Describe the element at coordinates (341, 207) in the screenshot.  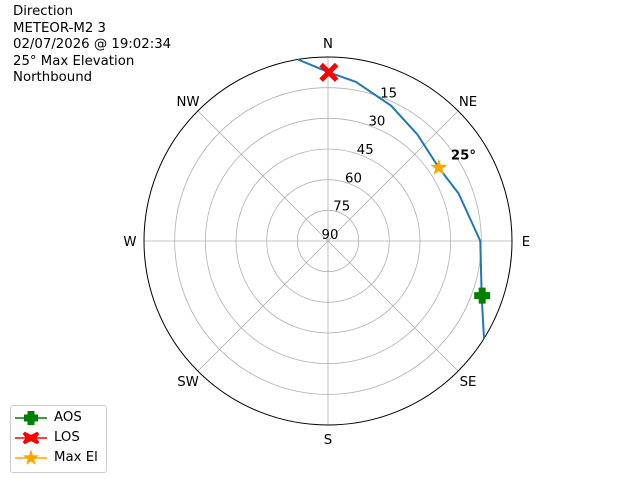
I see `radial-tick-label: 75` at that location.